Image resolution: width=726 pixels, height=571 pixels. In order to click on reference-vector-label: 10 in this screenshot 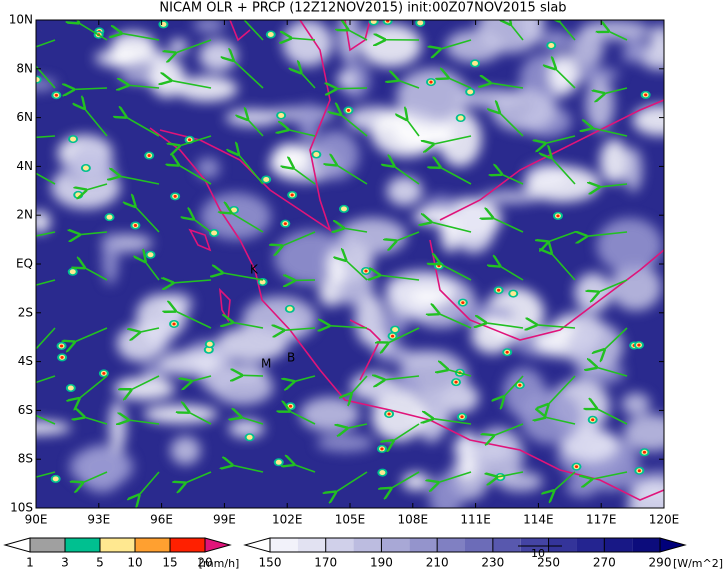, I will do `click(538, 553)`.